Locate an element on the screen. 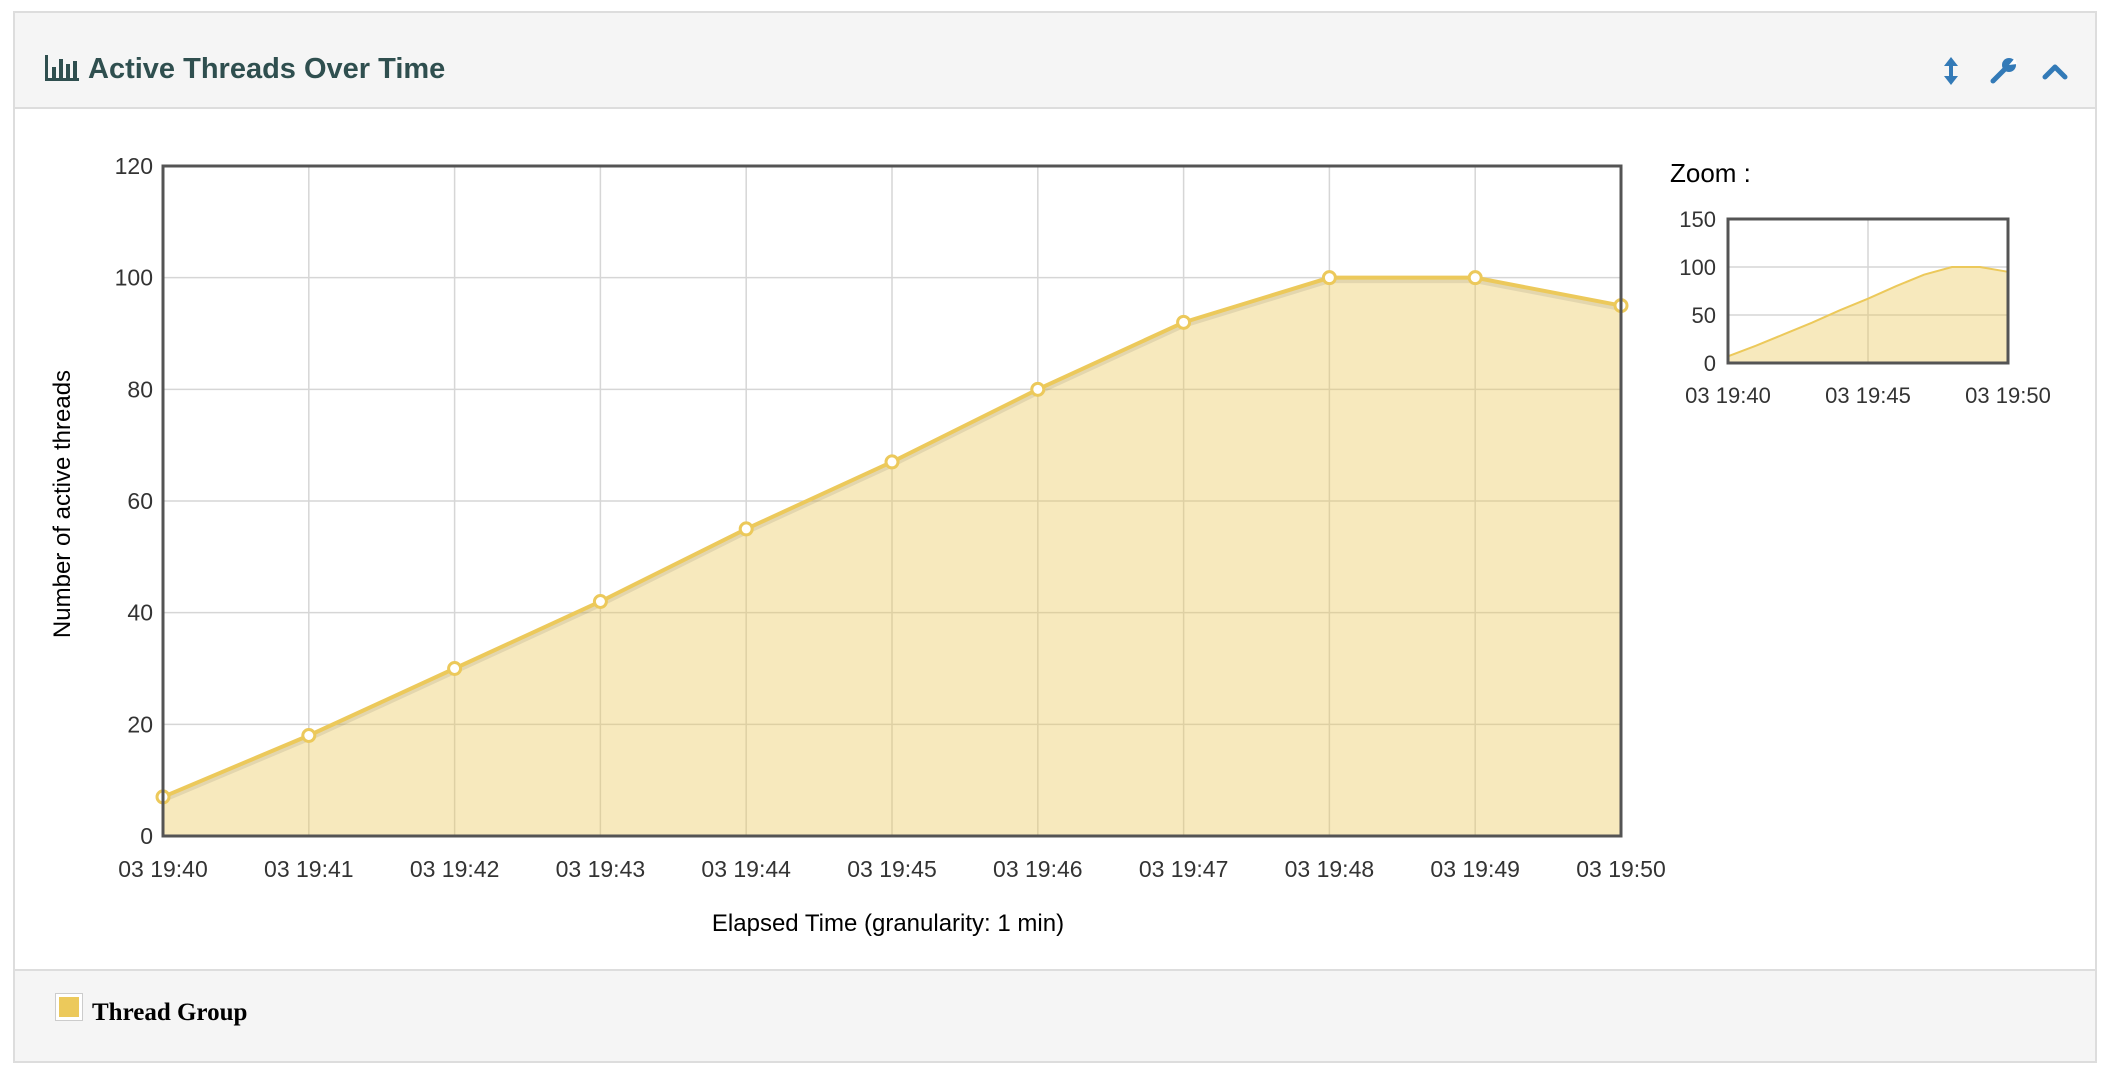 The height and width of the screenshot is (1076, 2110). resize-vertical-icon is located at coordinates (1951, 71).